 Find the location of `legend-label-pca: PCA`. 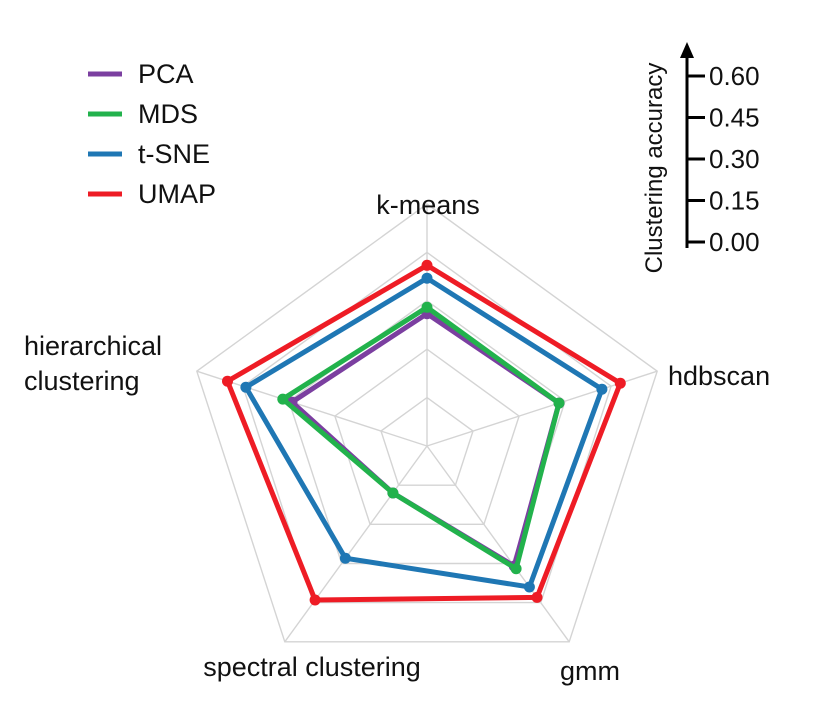

legend-label-pca: PCA is located at coordinates (166, 74).